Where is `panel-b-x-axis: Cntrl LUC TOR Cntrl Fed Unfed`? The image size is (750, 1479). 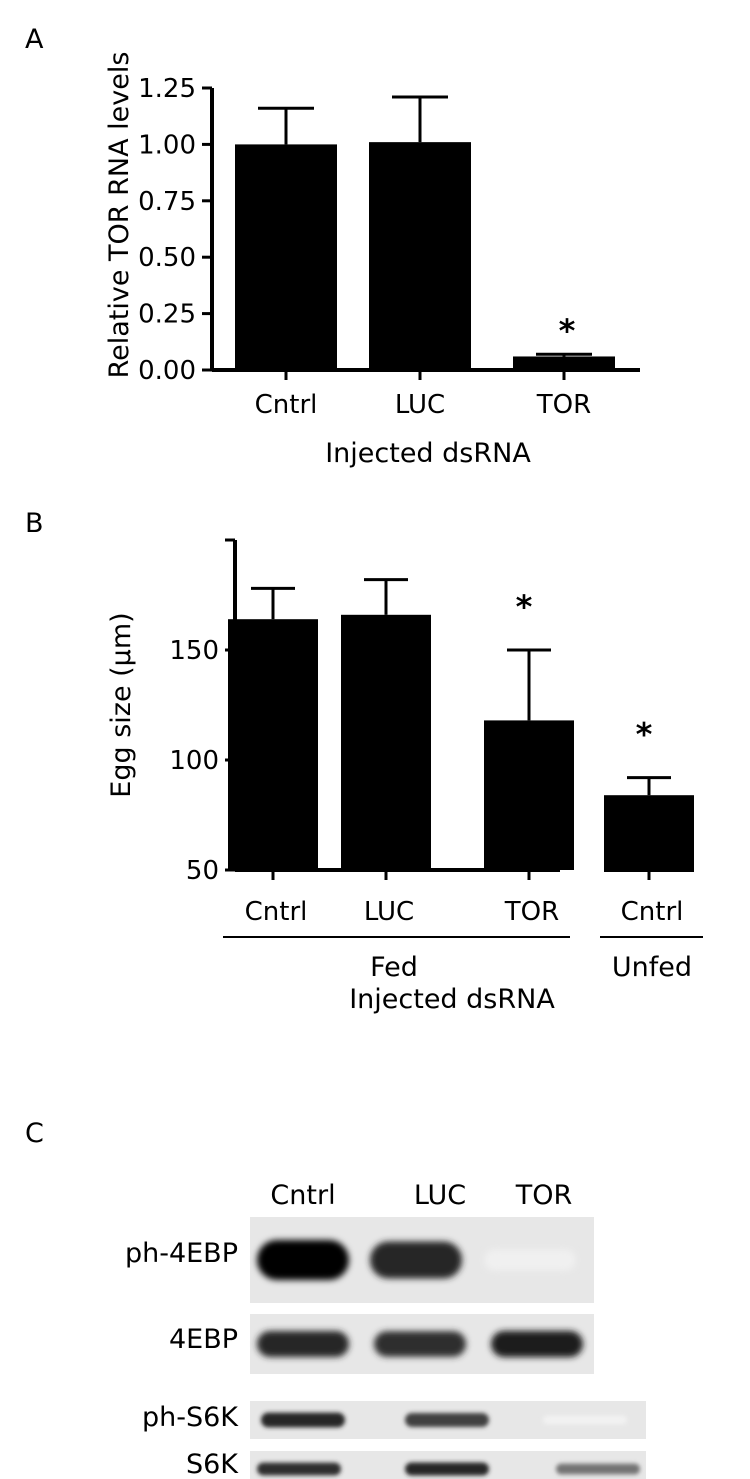
panel-b-x-axis: Cntrl LUC TOR Cntrl Fed Unfed is located at coordinates (463, 925).